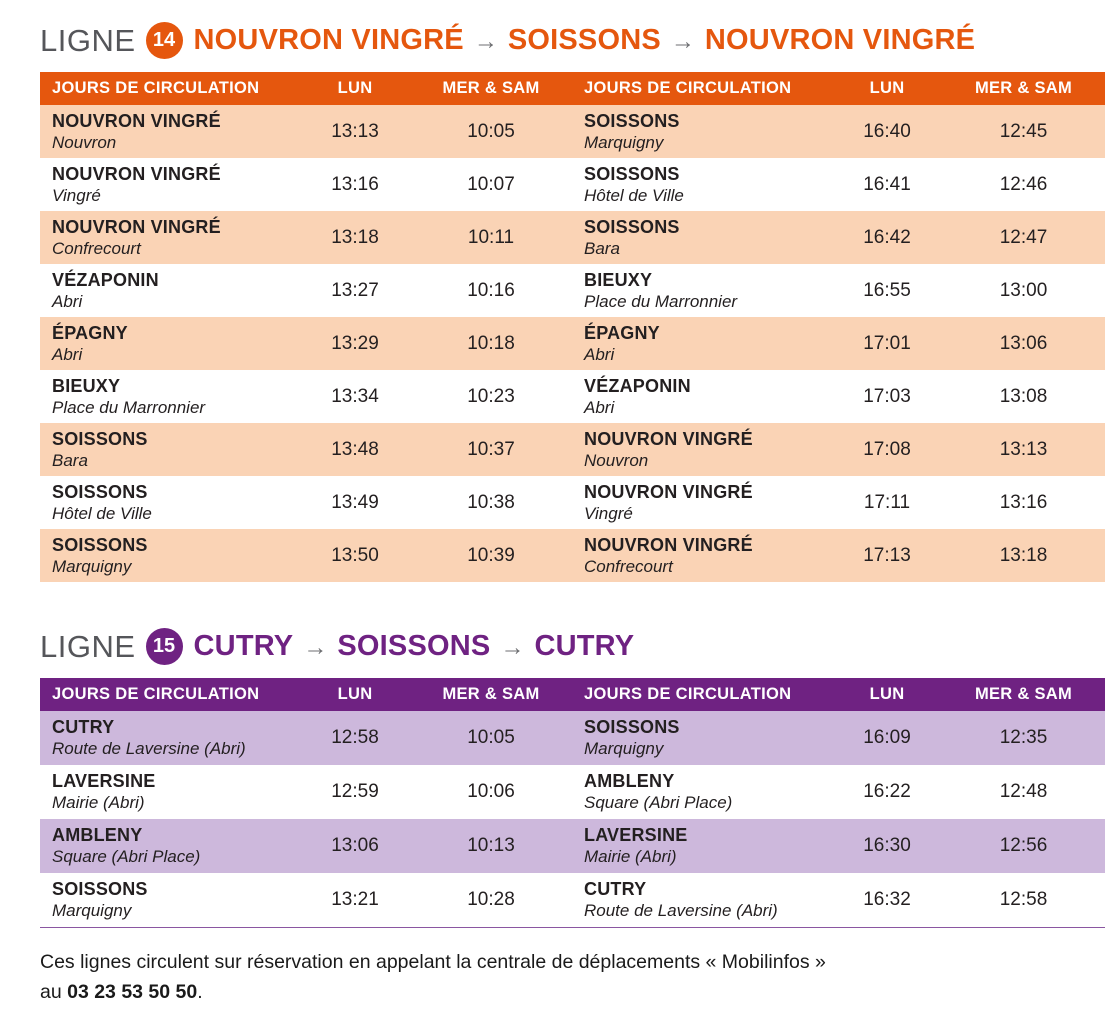  Describe the element at coordinates (1023, 290) in the screenshot. I see `time-mer-sam: 13:00` at that location.